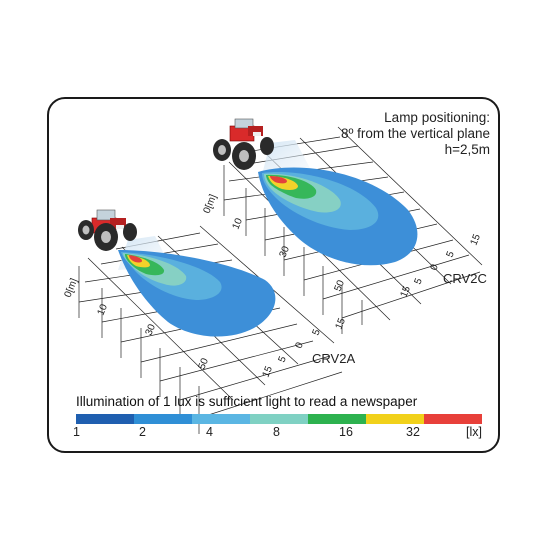 This screenshot has height=550, width=550. I want to click on front-lateral-15b: 15, so click(341, 323).